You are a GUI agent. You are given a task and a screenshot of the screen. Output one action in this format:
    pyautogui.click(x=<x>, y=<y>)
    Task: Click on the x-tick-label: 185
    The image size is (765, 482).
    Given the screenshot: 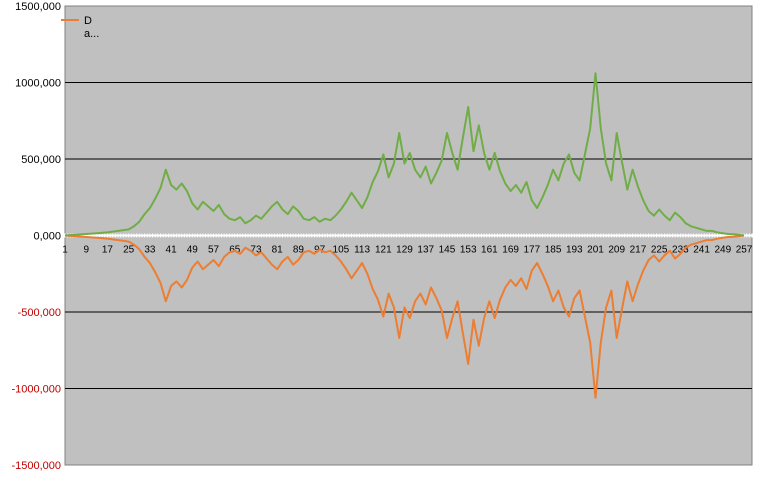 What is the action you would take?
    pyautogui.click(x=553, y=250)
    